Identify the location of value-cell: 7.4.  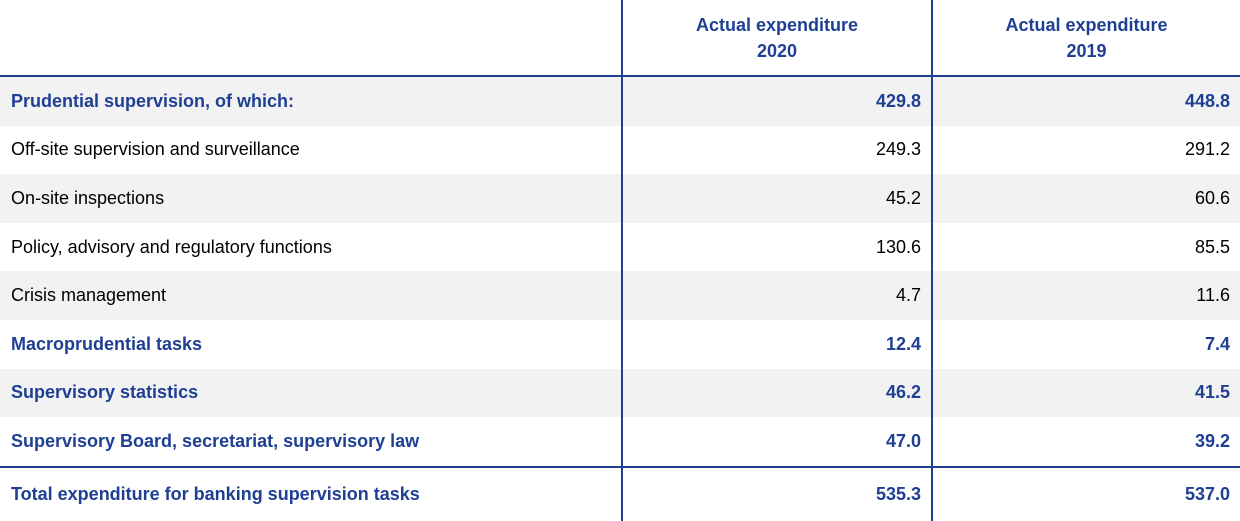
(1085, 344).